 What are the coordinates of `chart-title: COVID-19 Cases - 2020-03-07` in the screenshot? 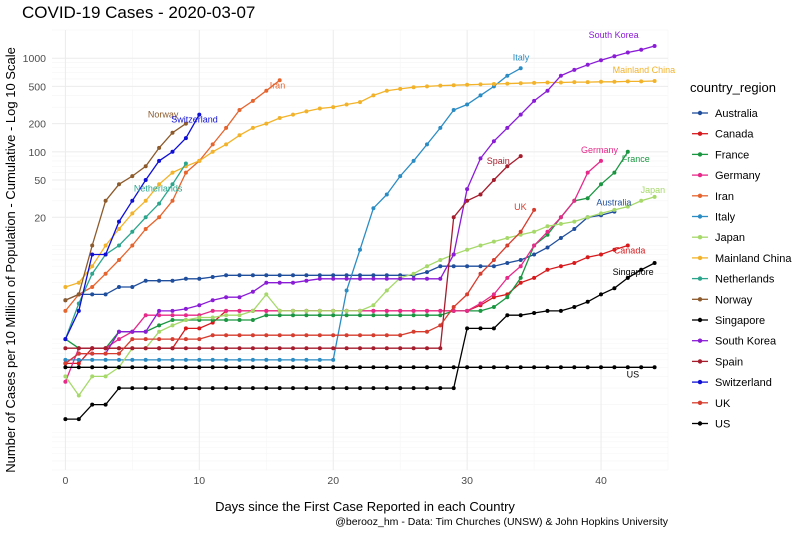 It's located at (138, 12).